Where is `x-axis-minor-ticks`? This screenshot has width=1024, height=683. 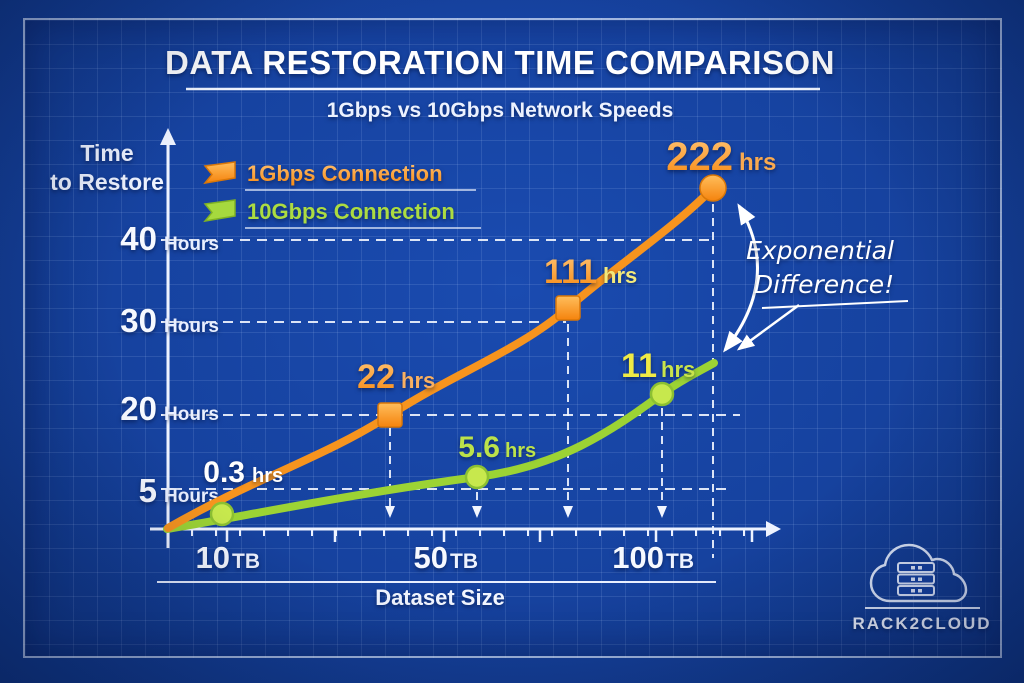
x-axis-minor-ticks is located at coordinates (468, 532).